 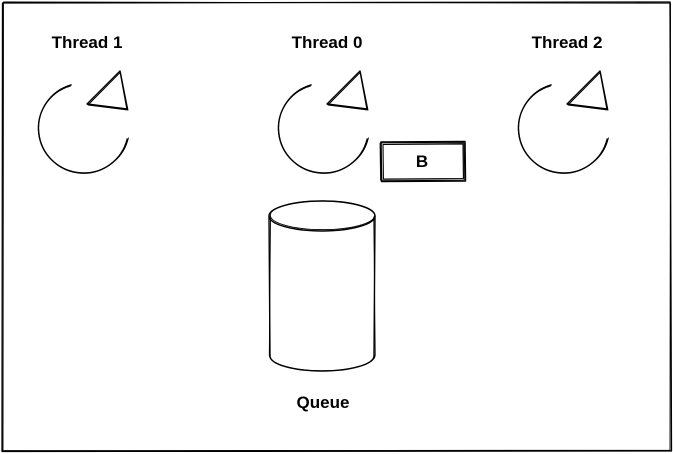 I want to click on thread-2: Thread 2, so click(x=563, y=103).